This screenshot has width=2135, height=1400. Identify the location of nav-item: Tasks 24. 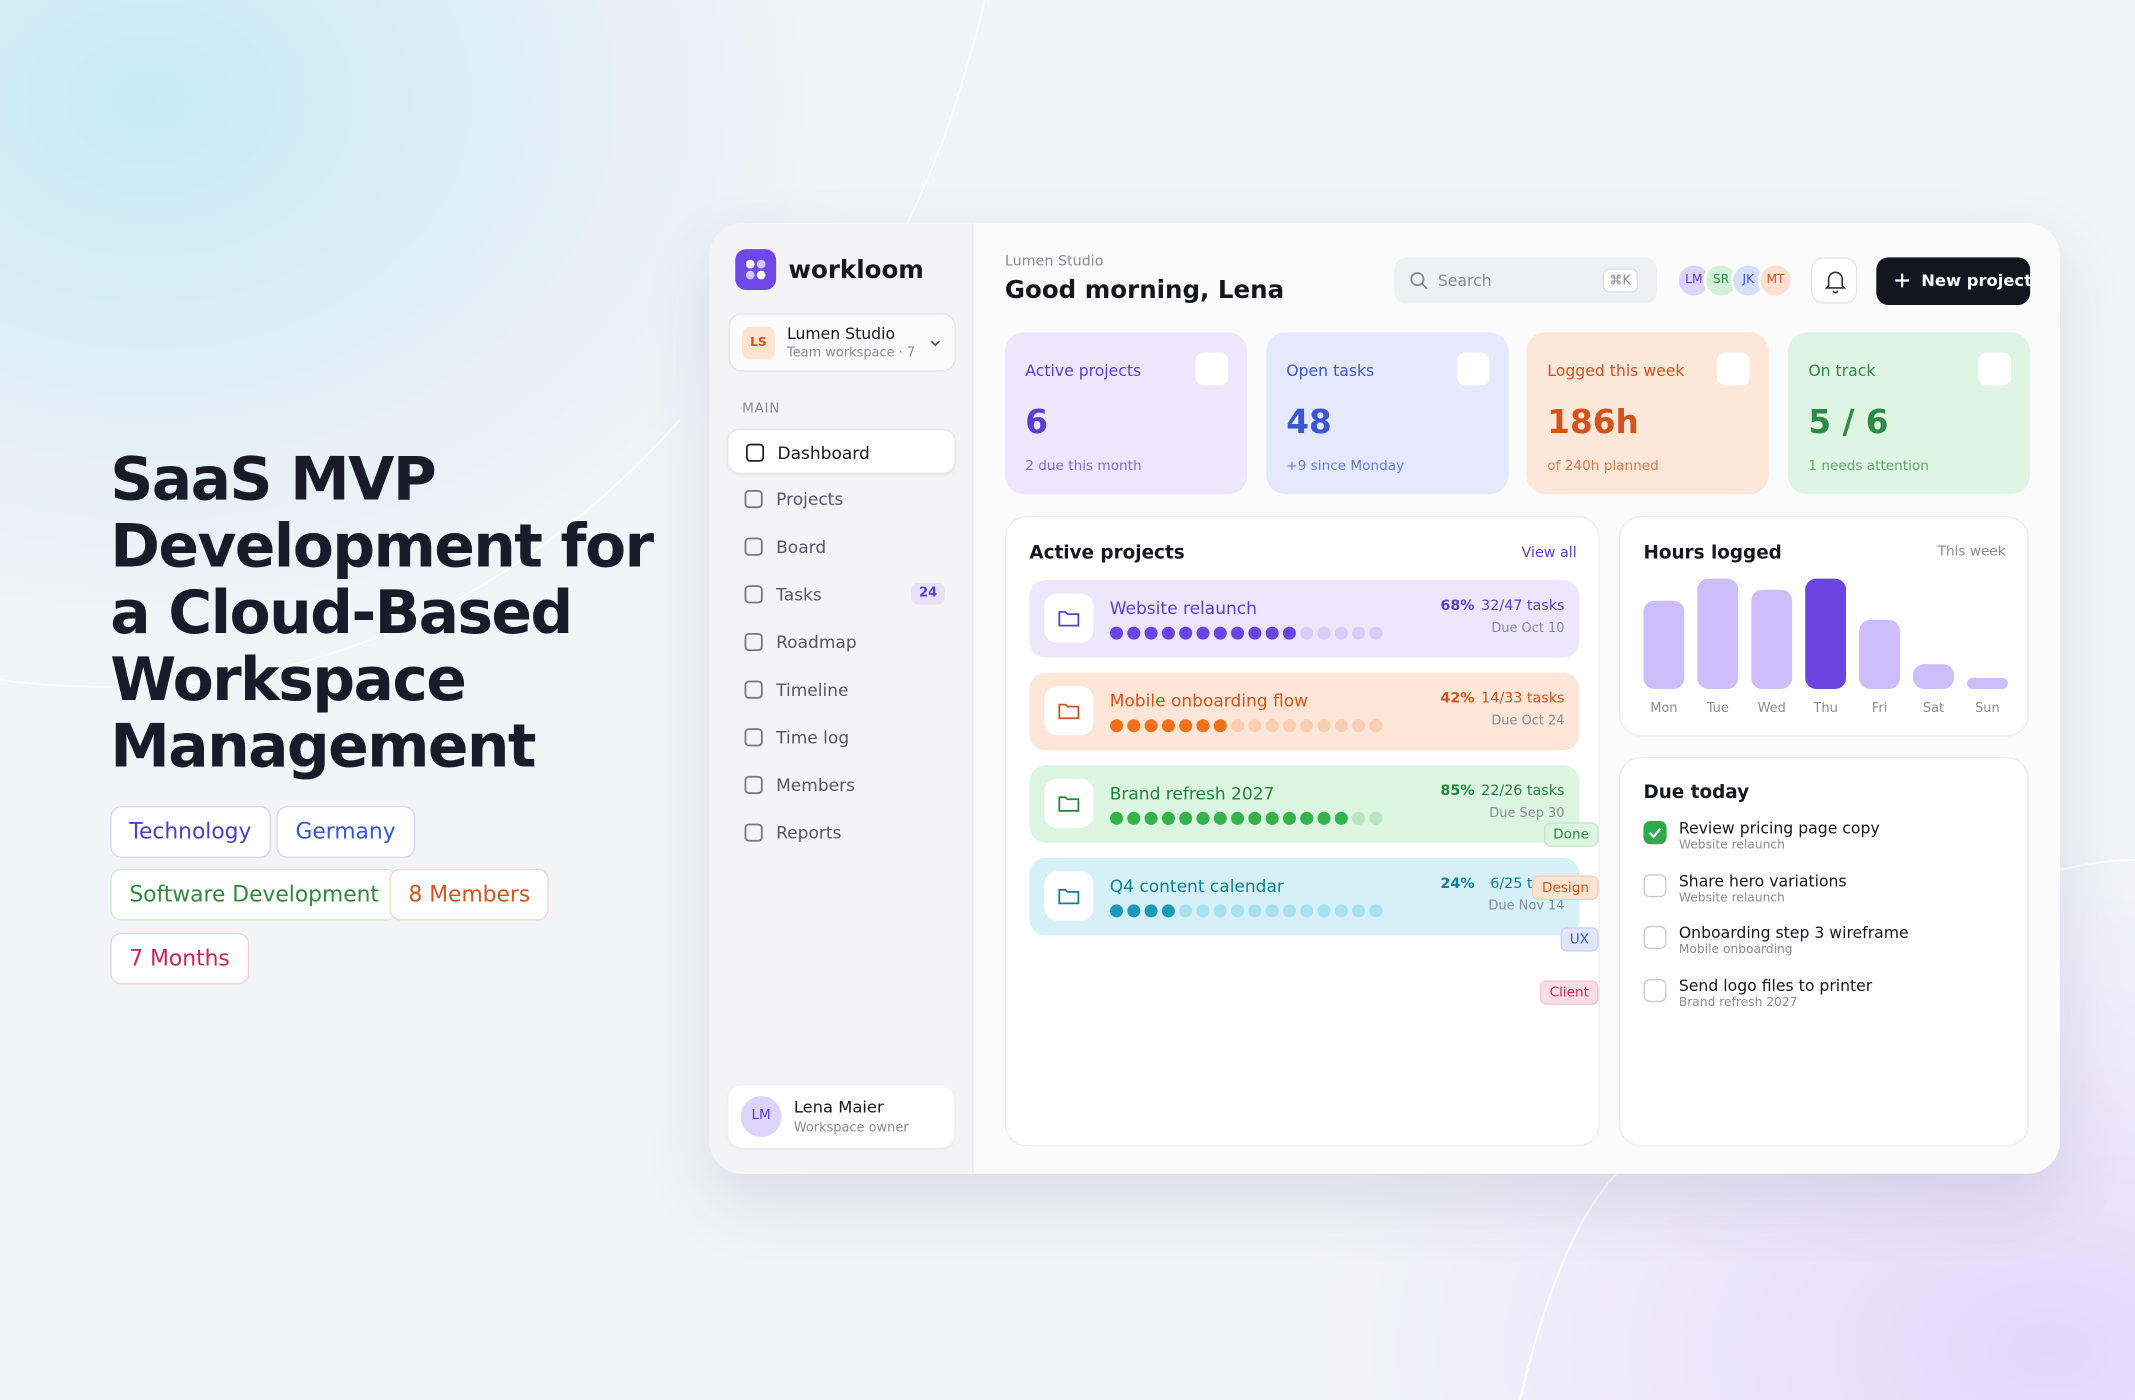
(841, 594).